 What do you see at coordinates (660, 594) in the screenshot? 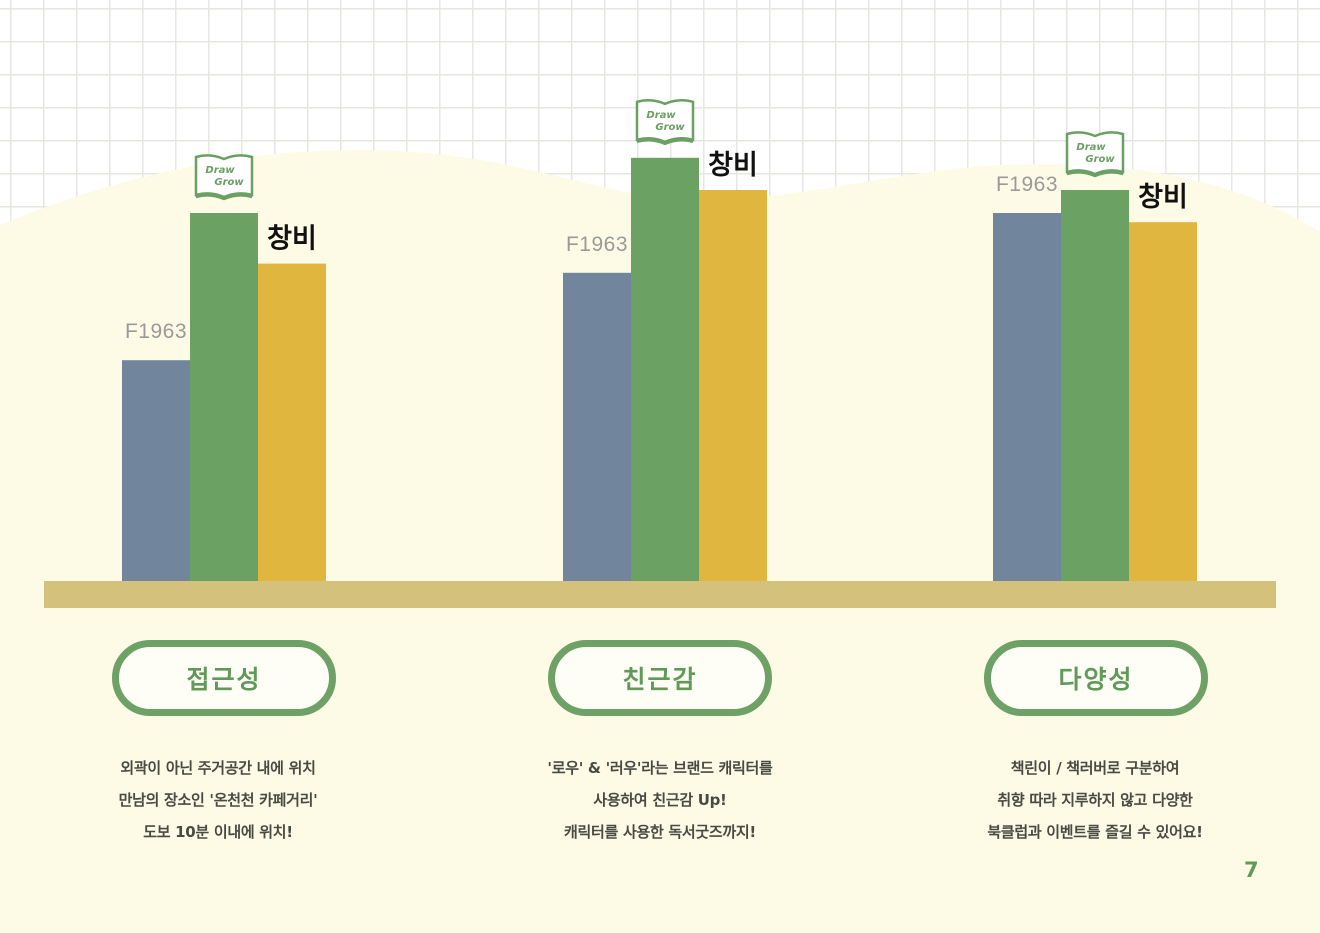
I see `shelf-base` at bounding box center [660, 594].